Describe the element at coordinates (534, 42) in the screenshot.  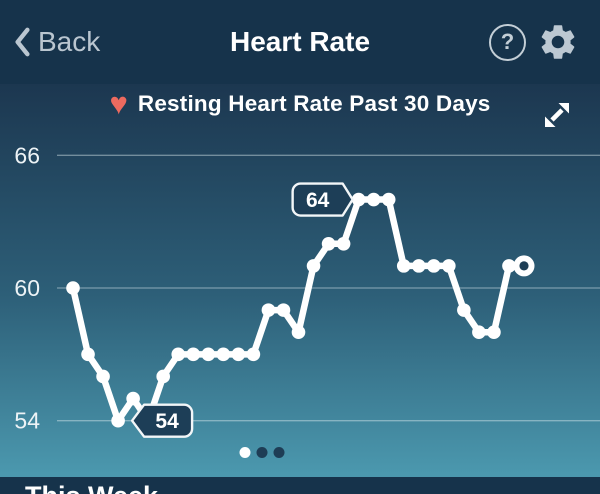
I see `nav-icons: ?` at that location.